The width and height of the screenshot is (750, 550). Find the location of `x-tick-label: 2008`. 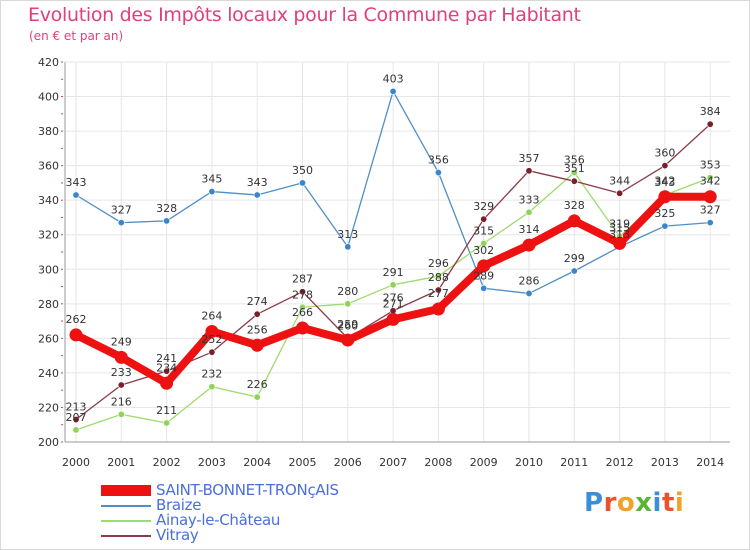

x-tick-label: 2008 is located at coordinates (438, 462).